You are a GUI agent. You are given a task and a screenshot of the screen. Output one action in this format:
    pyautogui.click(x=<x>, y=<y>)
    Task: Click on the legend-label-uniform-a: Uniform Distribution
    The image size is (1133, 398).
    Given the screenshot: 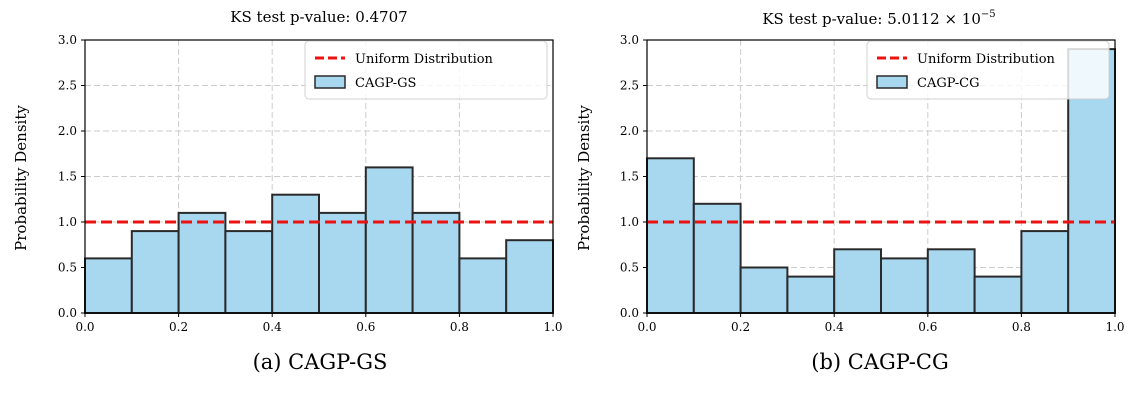 What is the action you would take?
    pyautogui.click(x=424, y=59)
    